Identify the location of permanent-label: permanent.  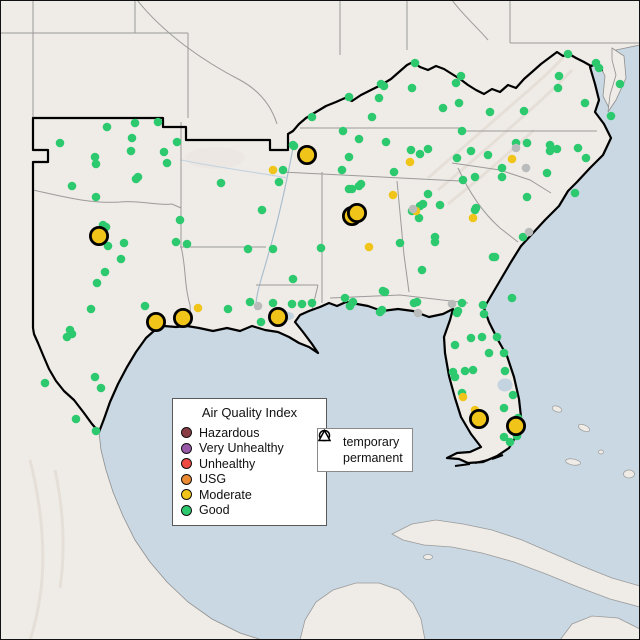
(373, 458).